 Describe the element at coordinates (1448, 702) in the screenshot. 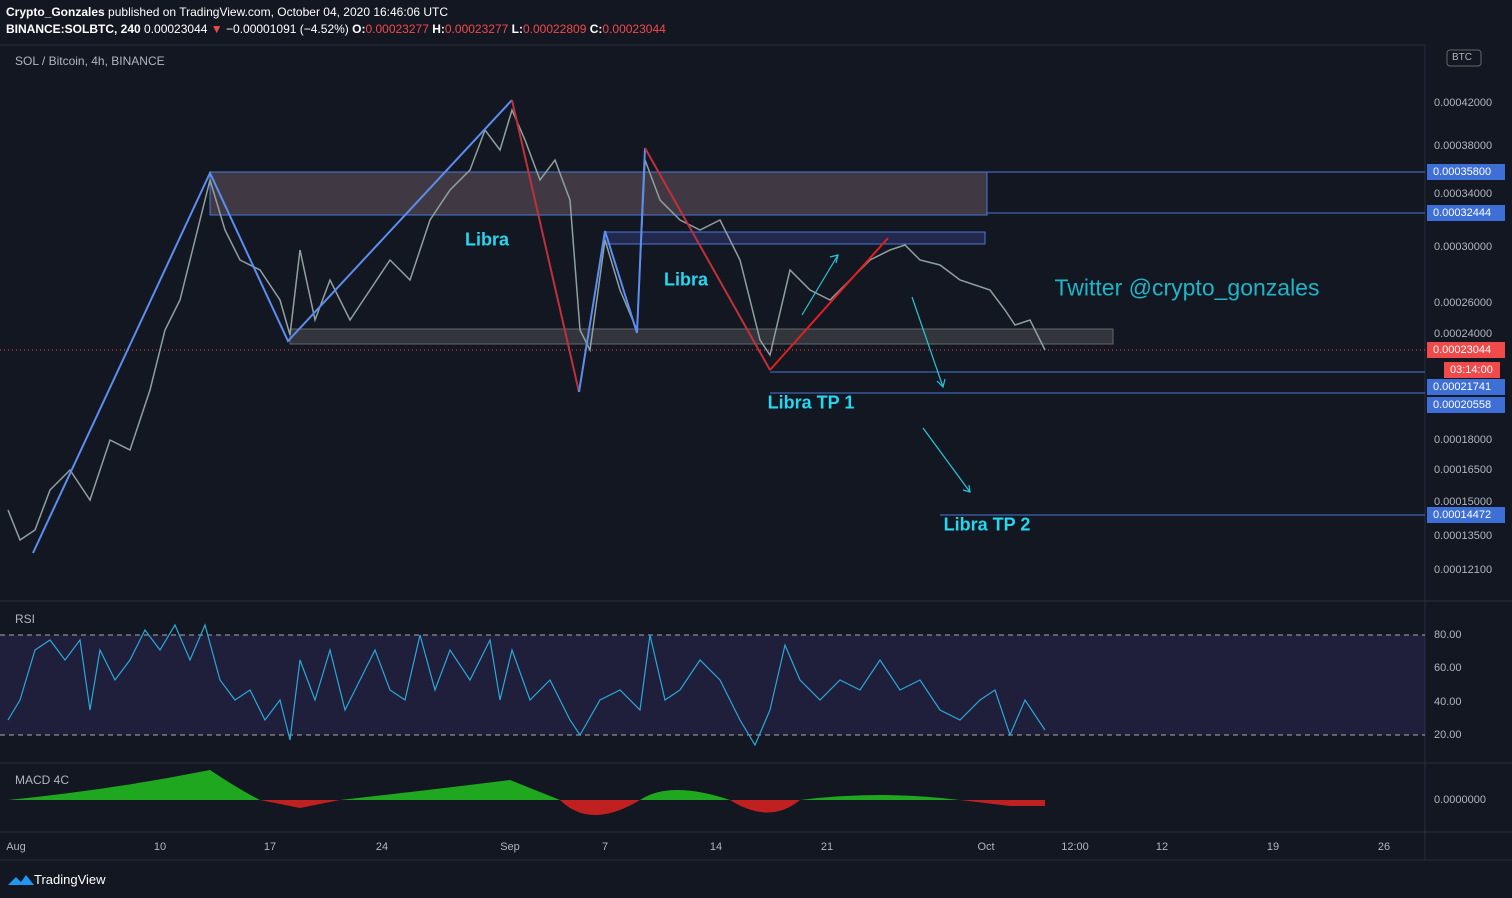

I see `rsi-label: 40.00` at that location.